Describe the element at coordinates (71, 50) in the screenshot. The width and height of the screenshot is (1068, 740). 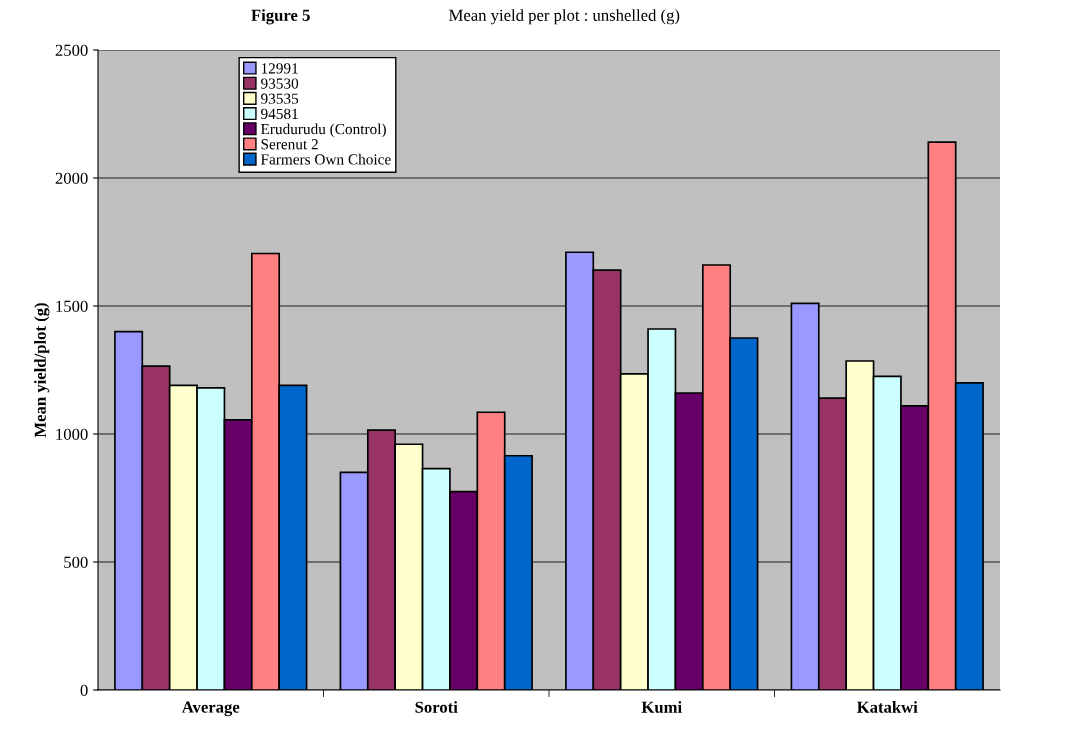
I see `y-tick-label: 2500` at that location.